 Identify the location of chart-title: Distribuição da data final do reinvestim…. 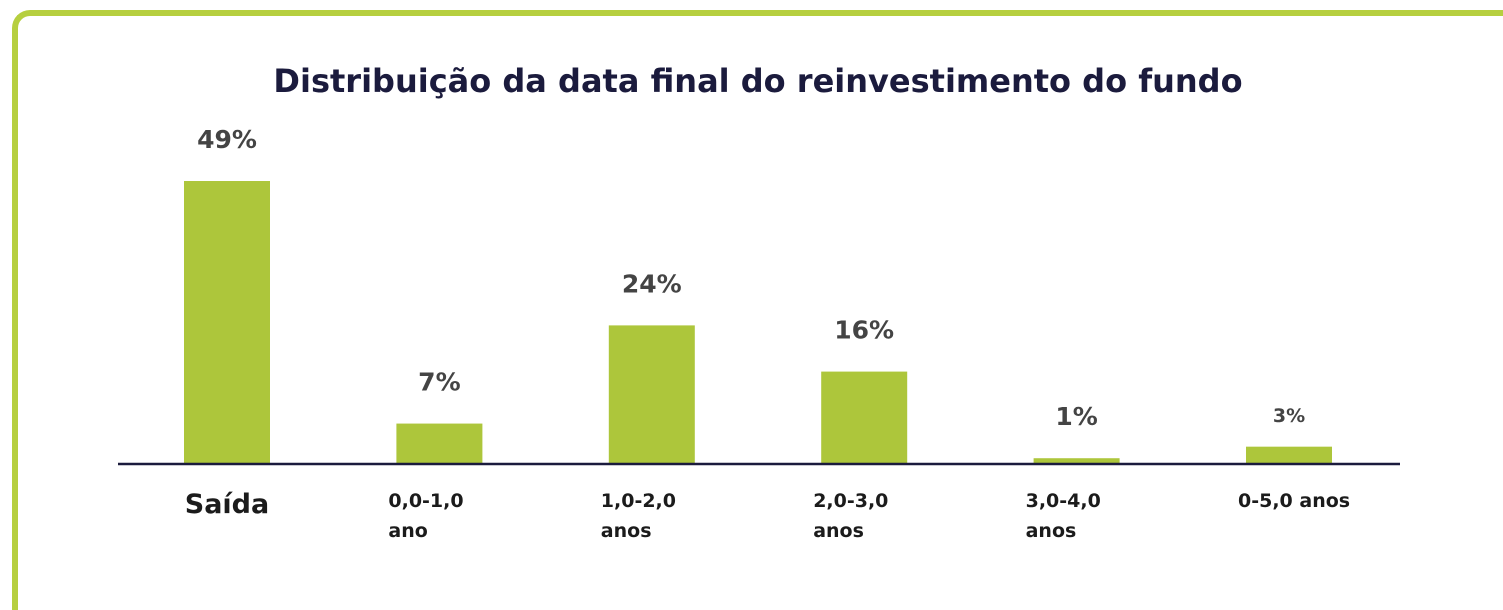
(757, 81).